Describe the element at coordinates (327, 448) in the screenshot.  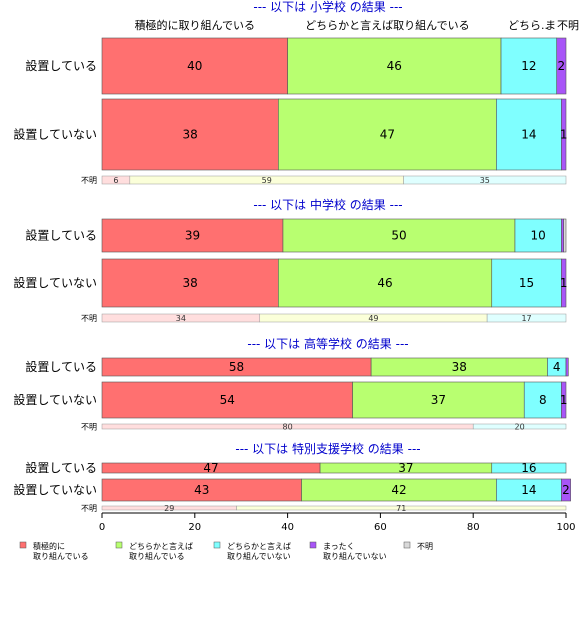
I see `section-title: --- 以下は 特別支援学校 の結果 ---` at that location.